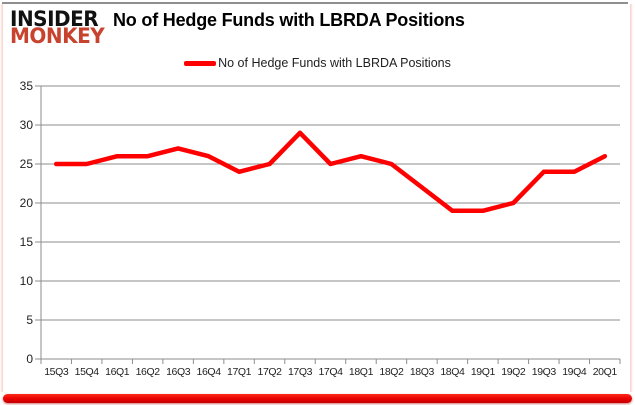 Image resolution: width=635 pixels, height=405 pixels. What do you see at coordinates (317, 398) in the screenshot?
I see `bottom-red-bar` at bounding box center [317, 398].